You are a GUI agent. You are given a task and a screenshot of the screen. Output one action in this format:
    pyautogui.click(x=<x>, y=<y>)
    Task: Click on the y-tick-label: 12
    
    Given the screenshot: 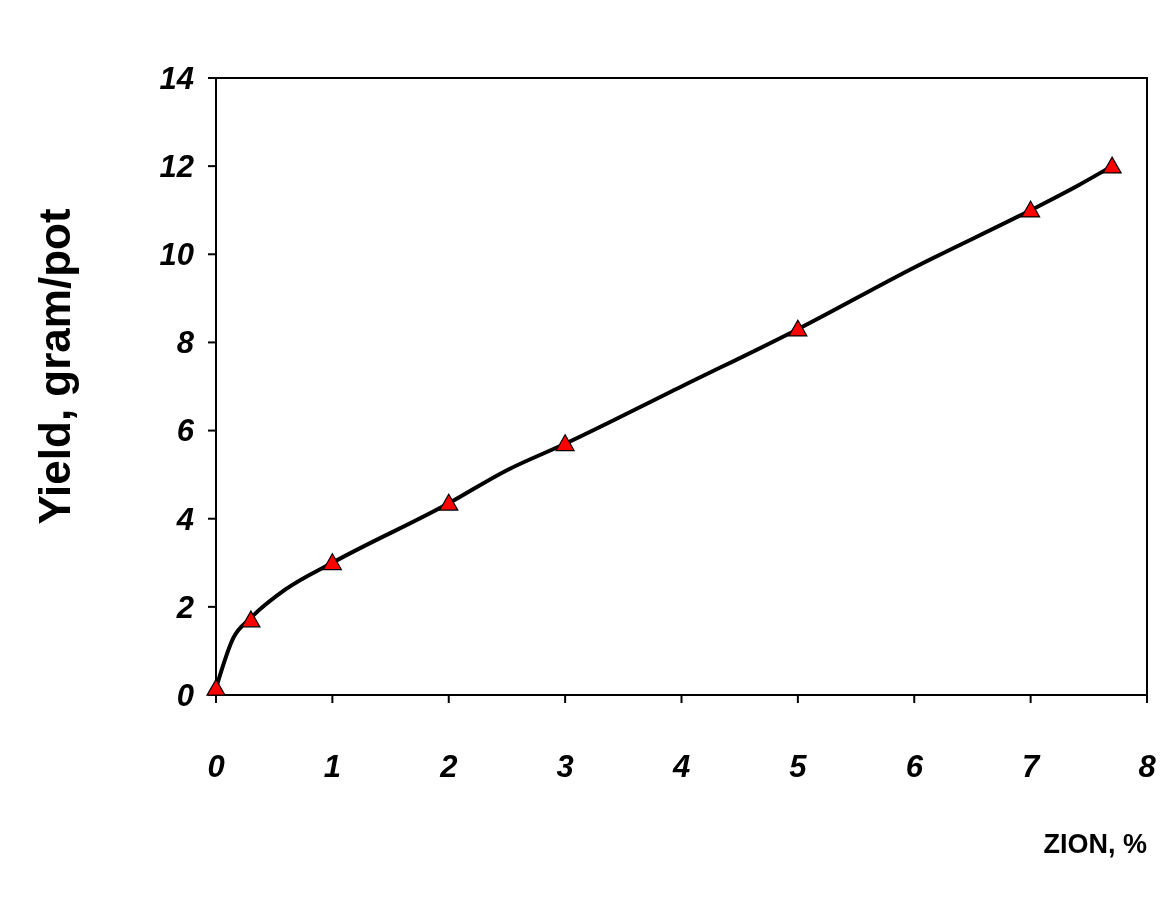 What is the action you would take?
    pyautogui.click(x=176, y=166)
    